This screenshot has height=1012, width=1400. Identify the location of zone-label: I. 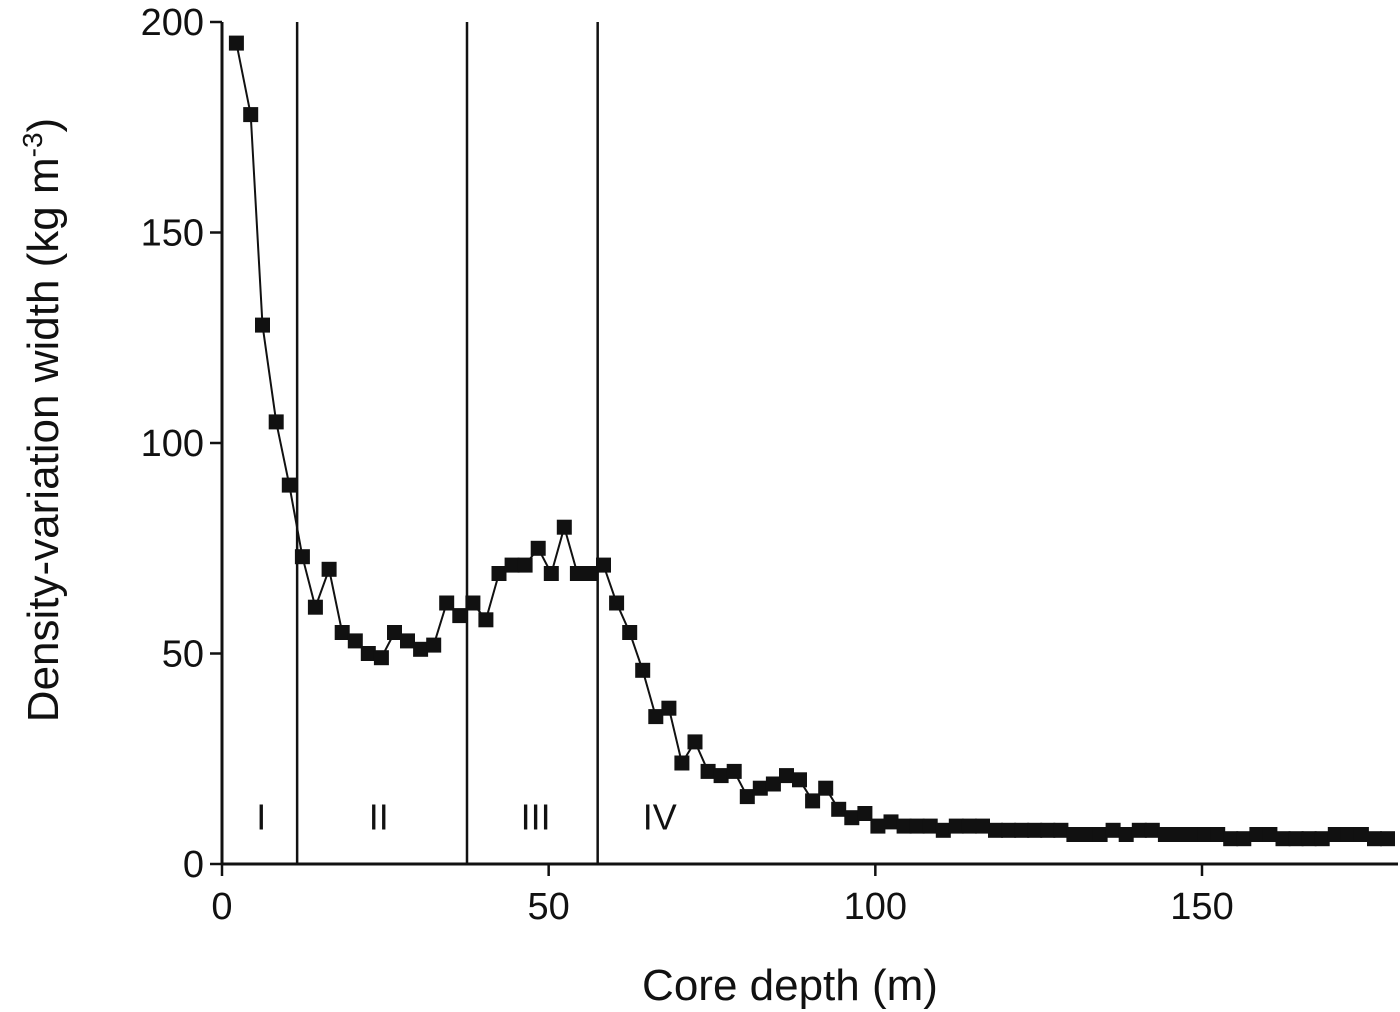
(261, 817).